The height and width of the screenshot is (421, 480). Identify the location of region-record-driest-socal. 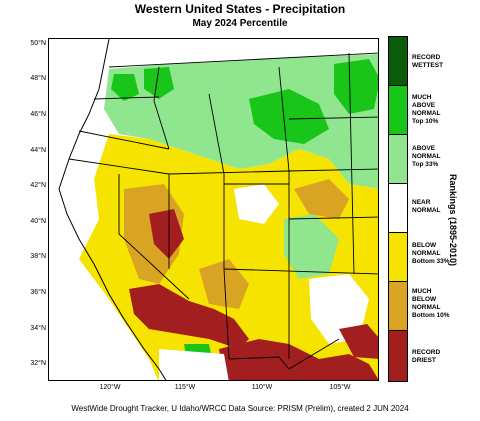
(189, 316).